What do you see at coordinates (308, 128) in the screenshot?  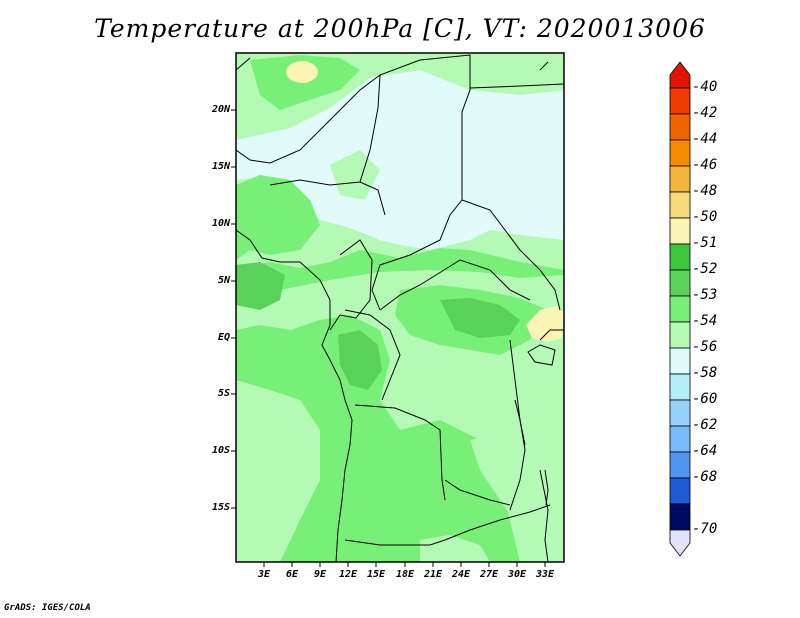 I see `border-algeria-niger` at bounding box center [308, 128].